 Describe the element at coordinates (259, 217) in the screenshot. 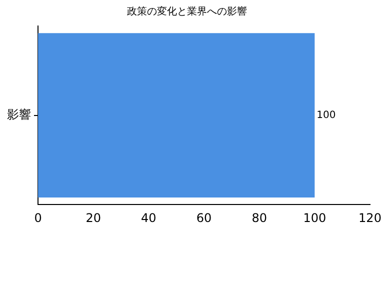

I see `x-tick-label: 80` at that location.